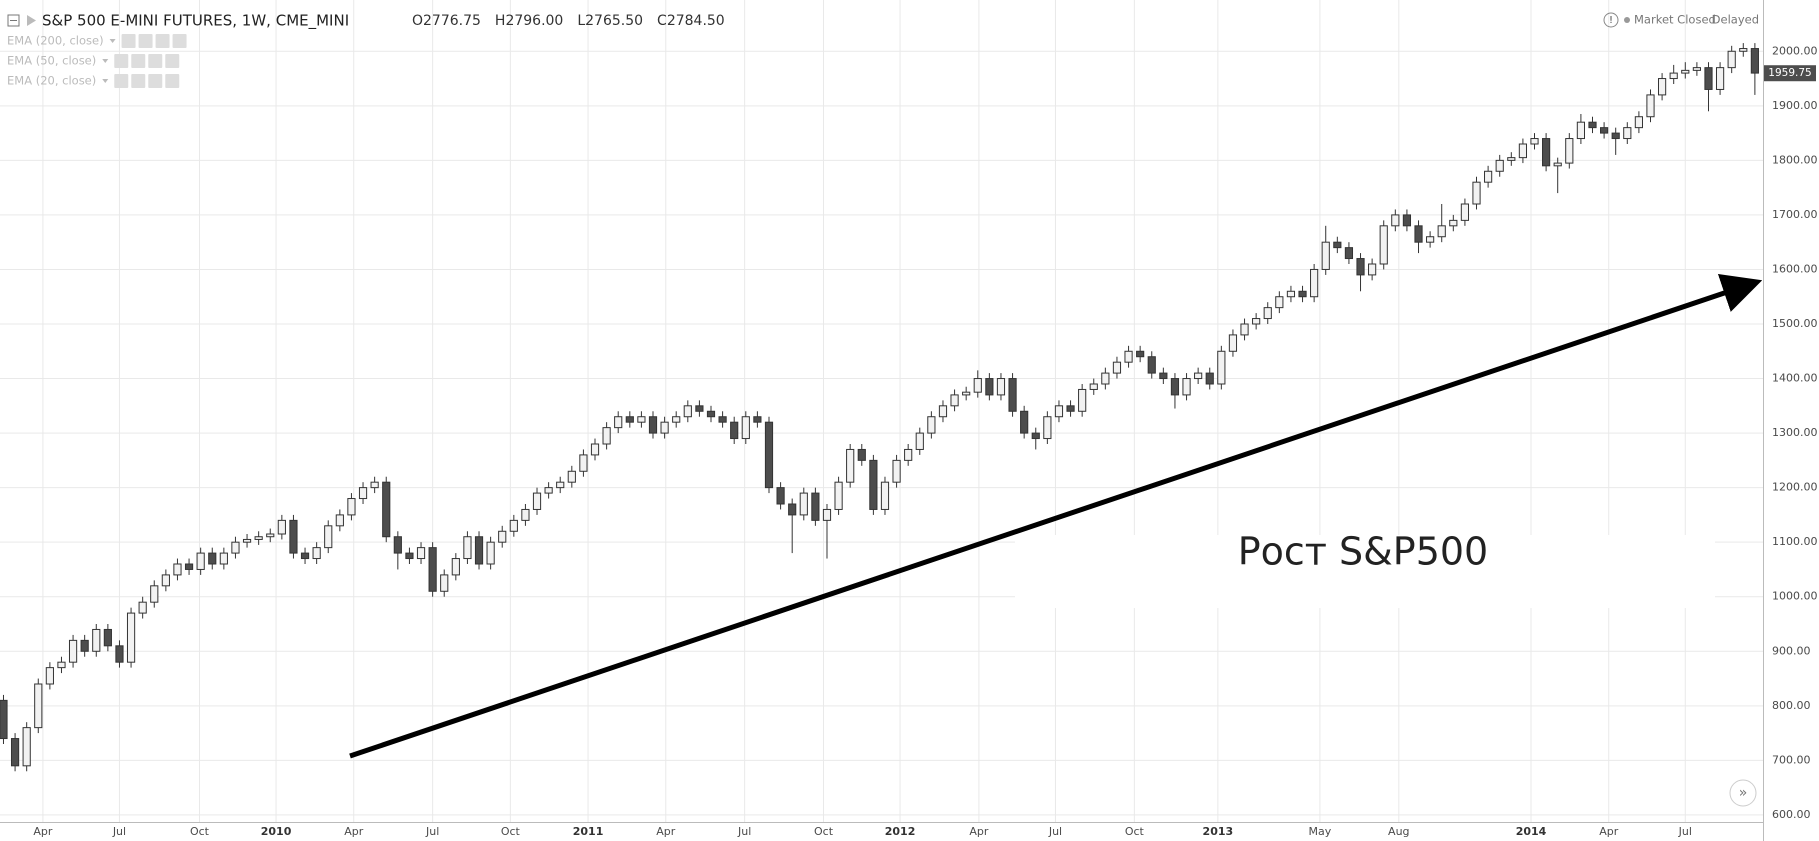  Describe the element at coordinates (1675, 20) in the screenshot. I see `market-status: Market Closed` at that location.